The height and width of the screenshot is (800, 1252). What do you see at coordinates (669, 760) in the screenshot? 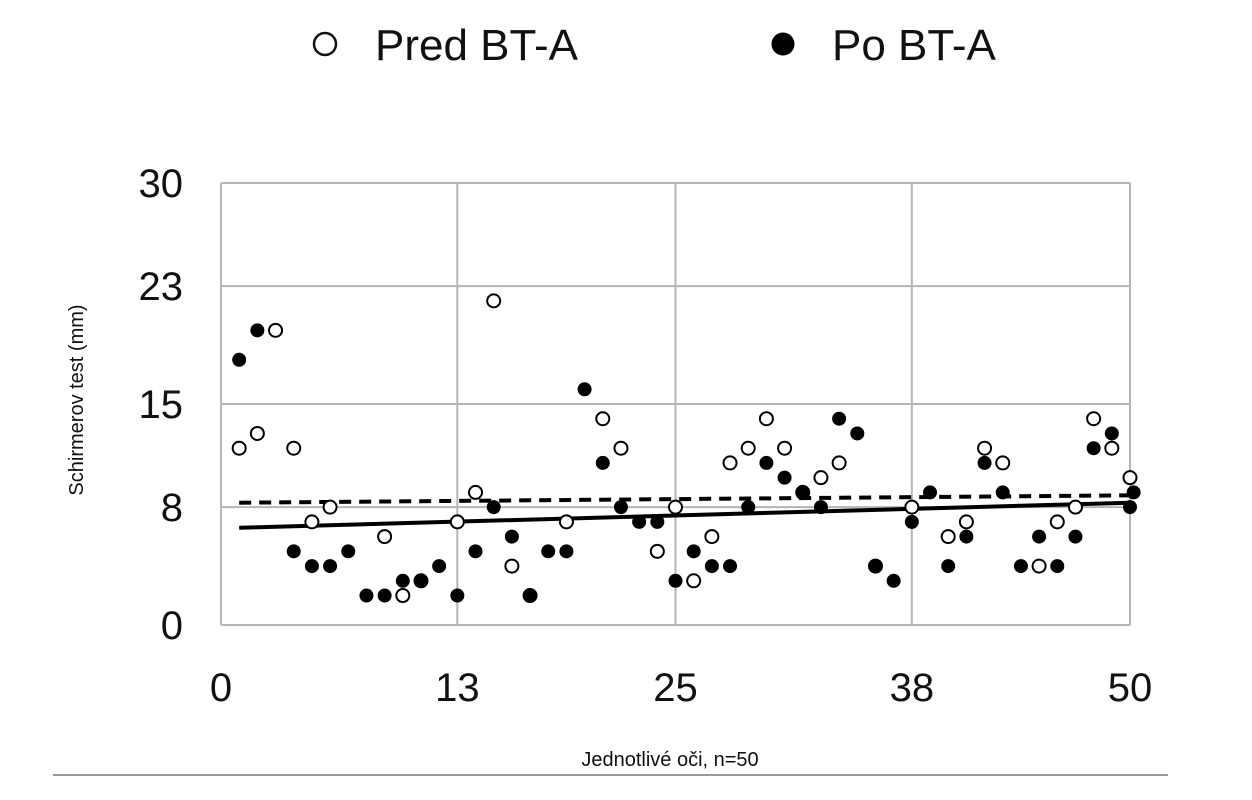
I see `x-axis-label: Jednotlivé oči, n=50` at bounding box center [669, 760].